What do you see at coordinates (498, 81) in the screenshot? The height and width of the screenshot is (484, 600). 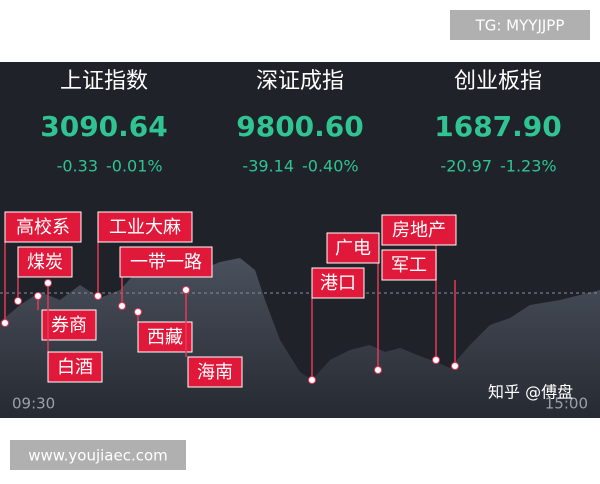 I see `index-name: 创业板指` at bounding box center [498, 81].